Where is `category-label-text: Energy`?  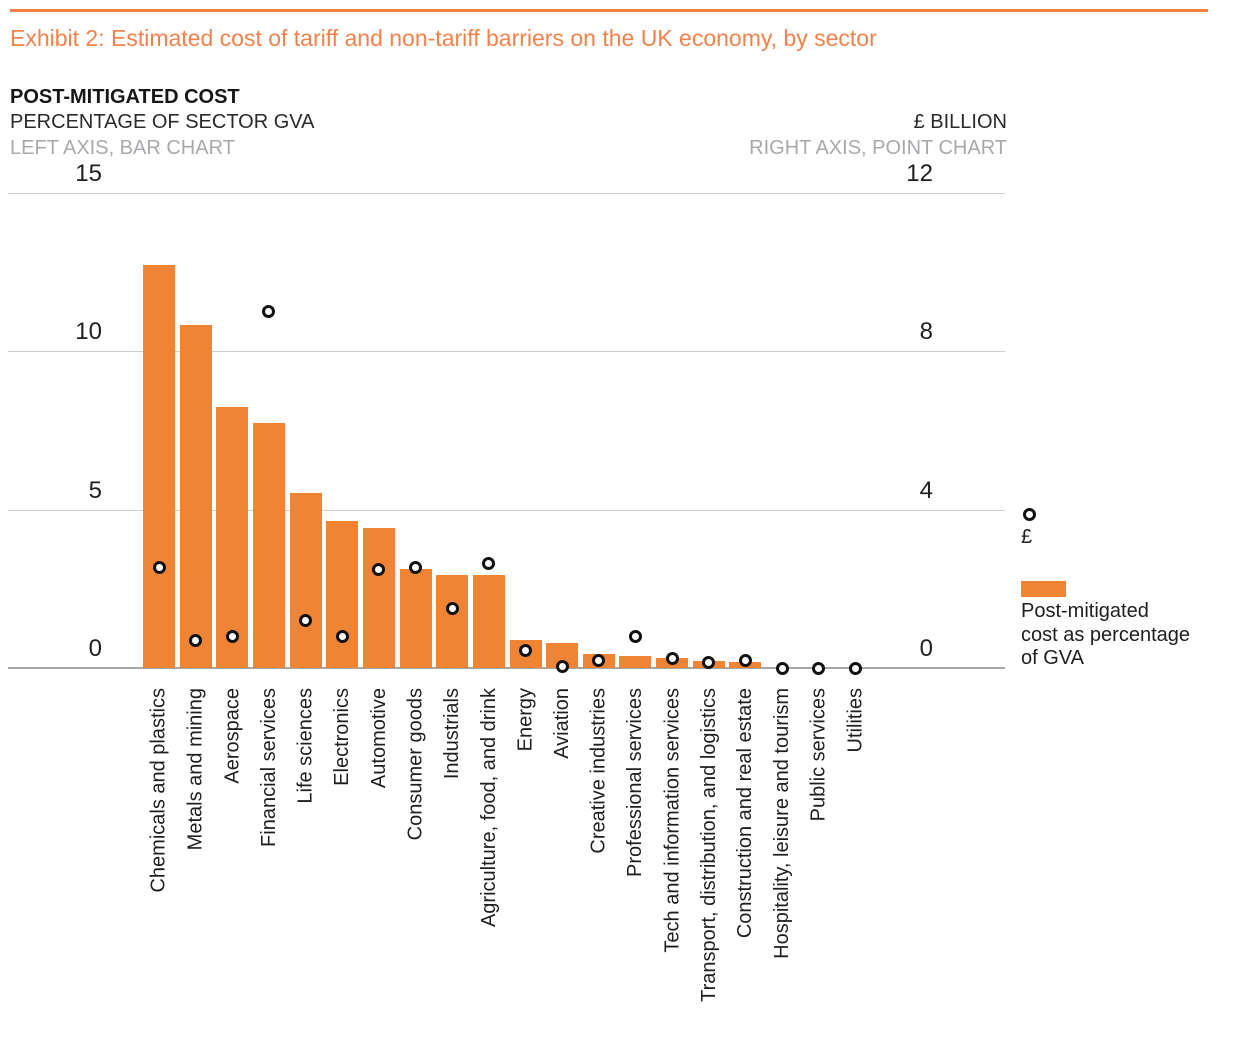
category-label-text: Energy is located at coordinates (525, 720).